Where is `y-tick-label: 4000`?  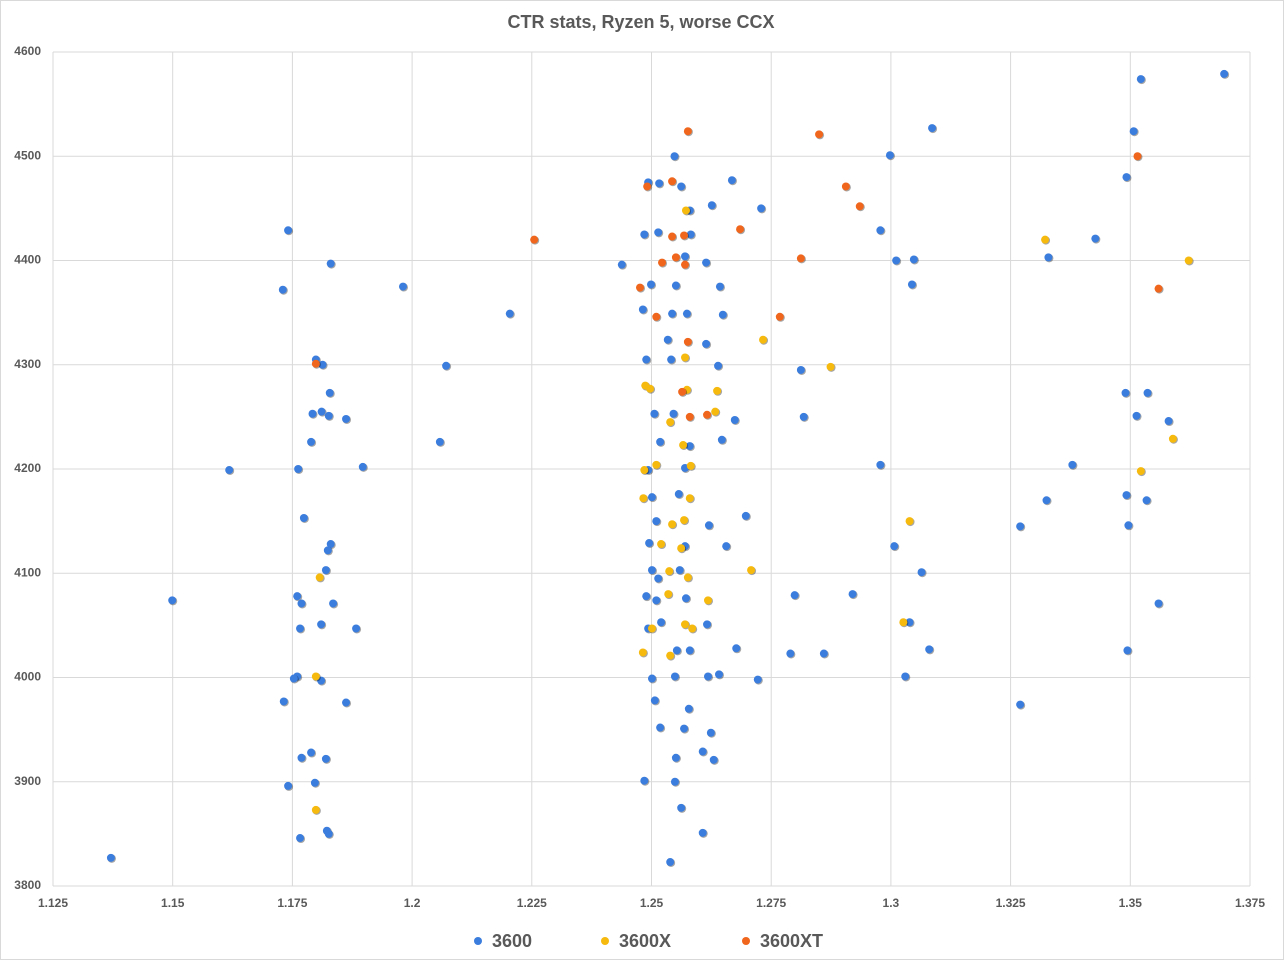 y-tick-label: 4000 is located at coordinates (27, 677).